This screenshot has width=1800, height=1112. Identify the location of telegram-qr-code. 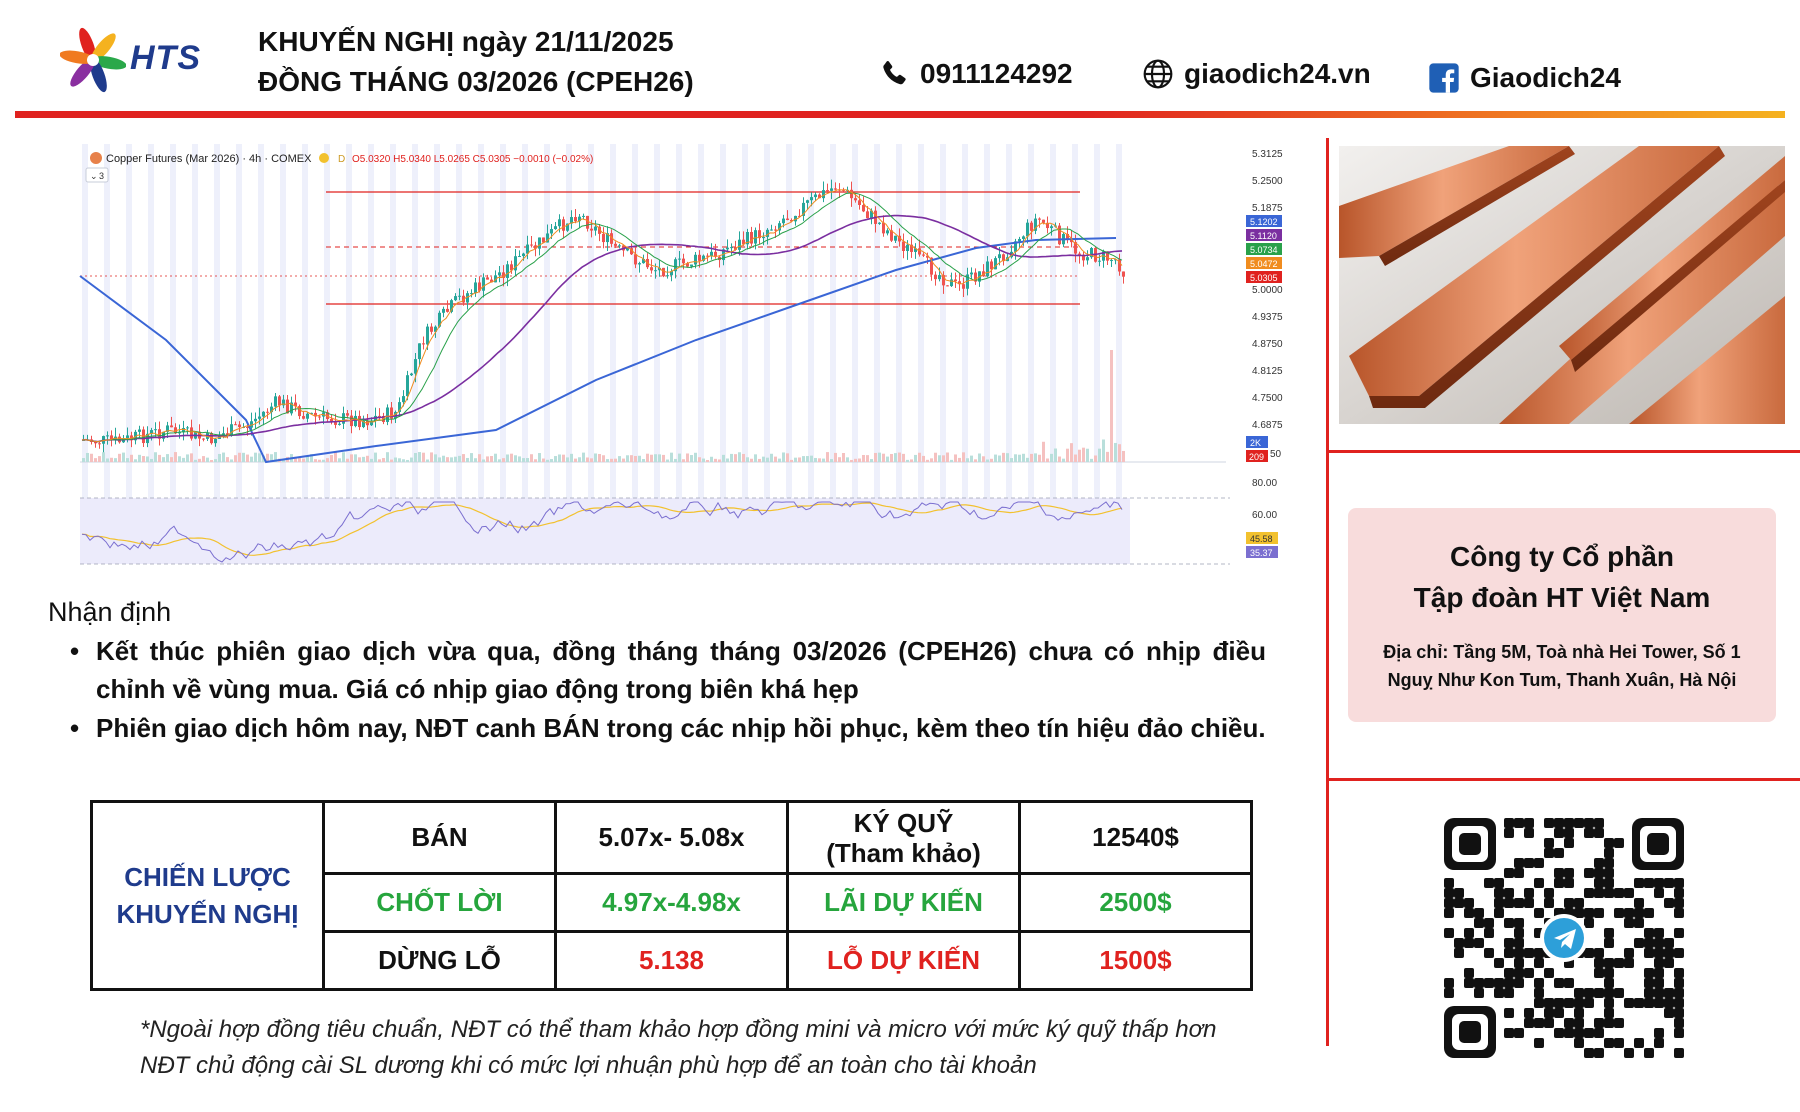
(1564, 938).